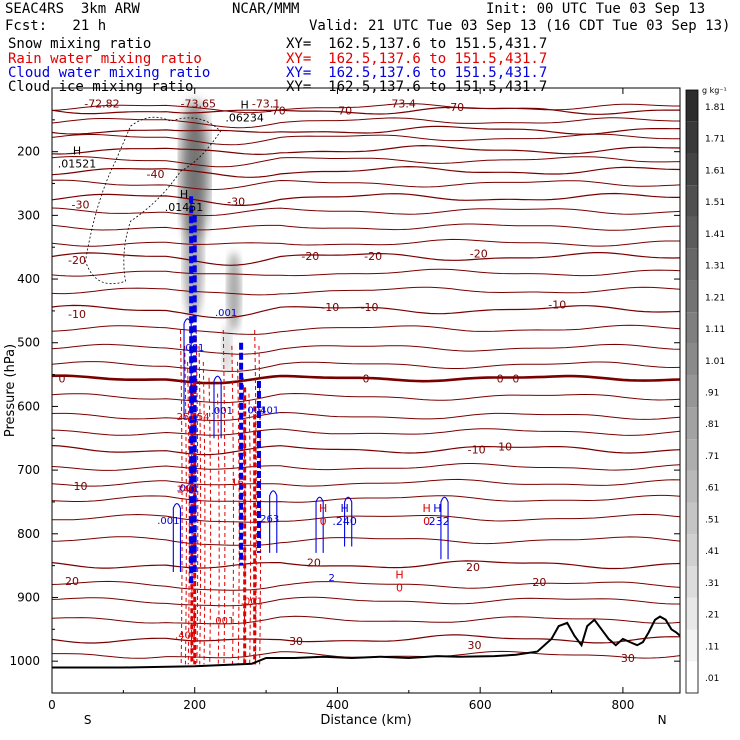  Describe the element at coordinates (715, 140) in the screenshot. I see `colorbar-label: 1.71` at that location.